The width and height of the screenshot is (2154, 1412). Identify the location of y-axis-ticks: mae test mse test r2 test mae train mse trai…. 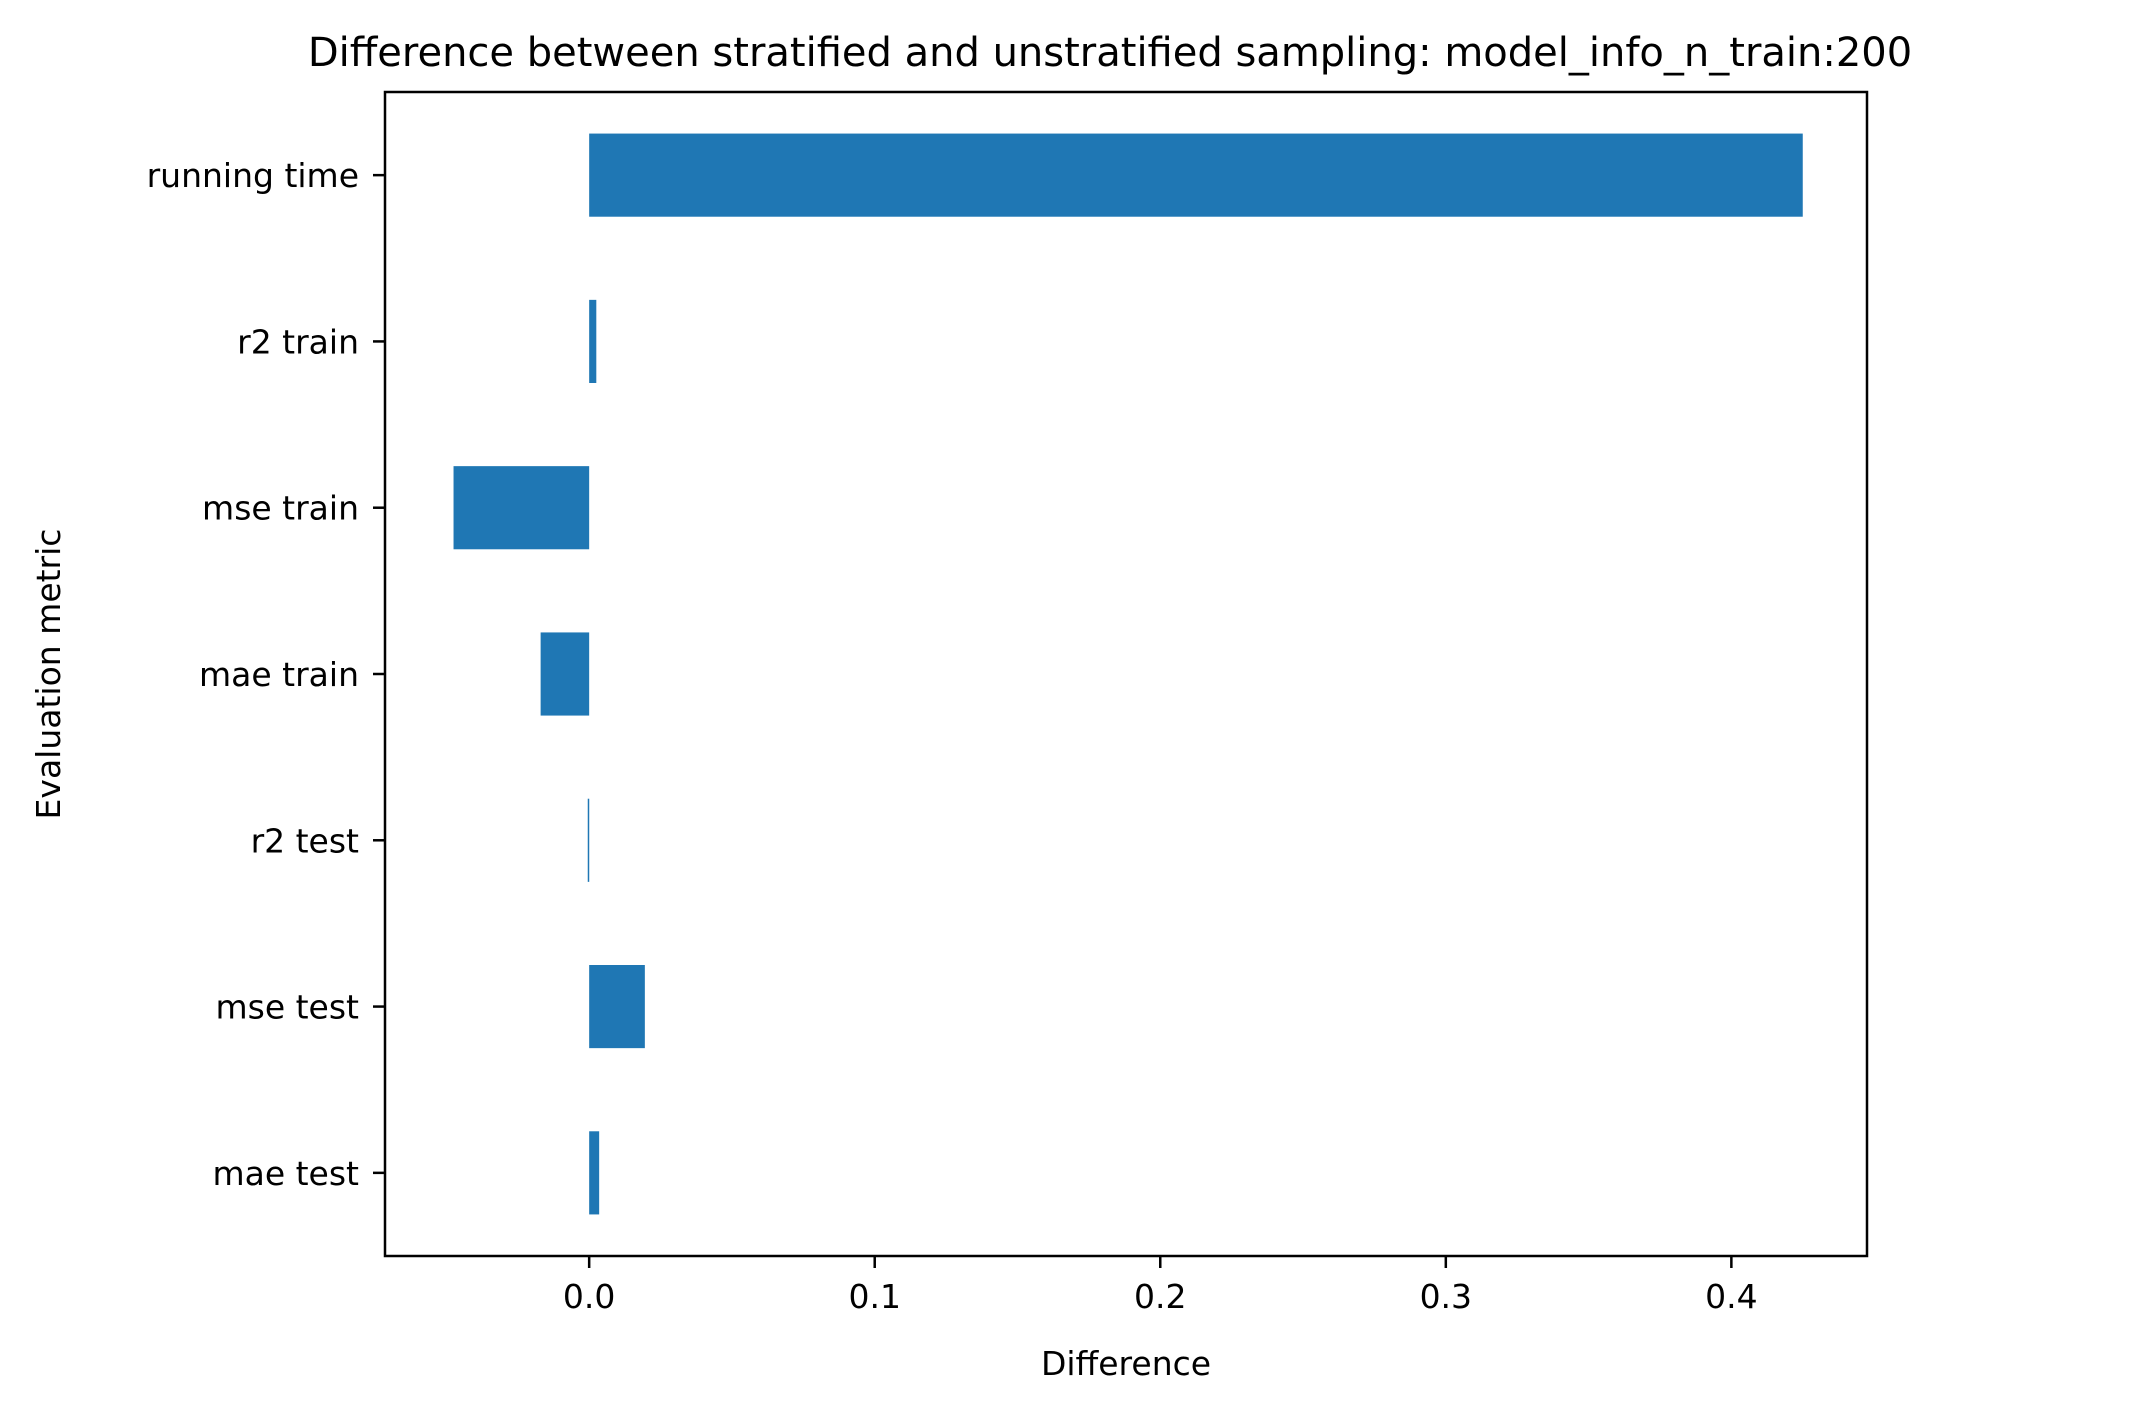
(266, 674).